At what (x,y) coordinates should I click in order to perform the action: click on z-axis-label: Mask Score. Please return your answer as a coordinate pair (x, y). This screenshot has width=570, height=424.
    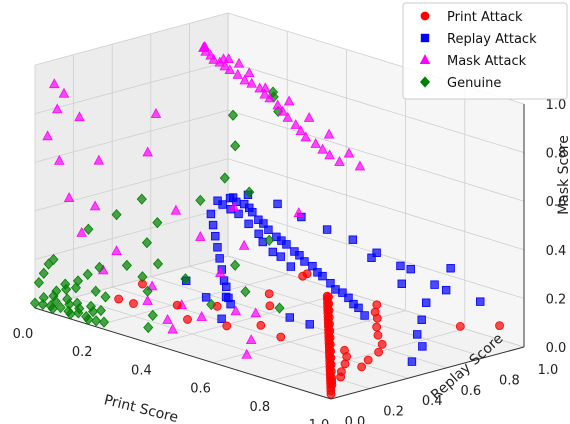
    Looking at the image, I should click on (563, 175).